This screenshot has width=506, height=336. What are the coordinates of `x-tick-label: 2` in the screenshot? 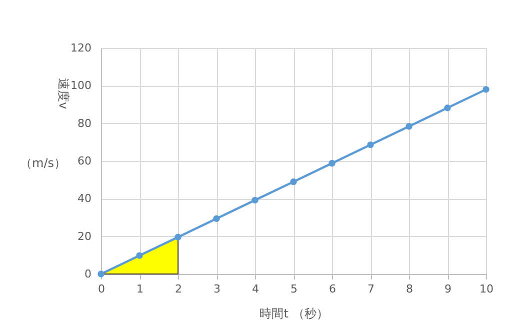 It's located at (178, 289).